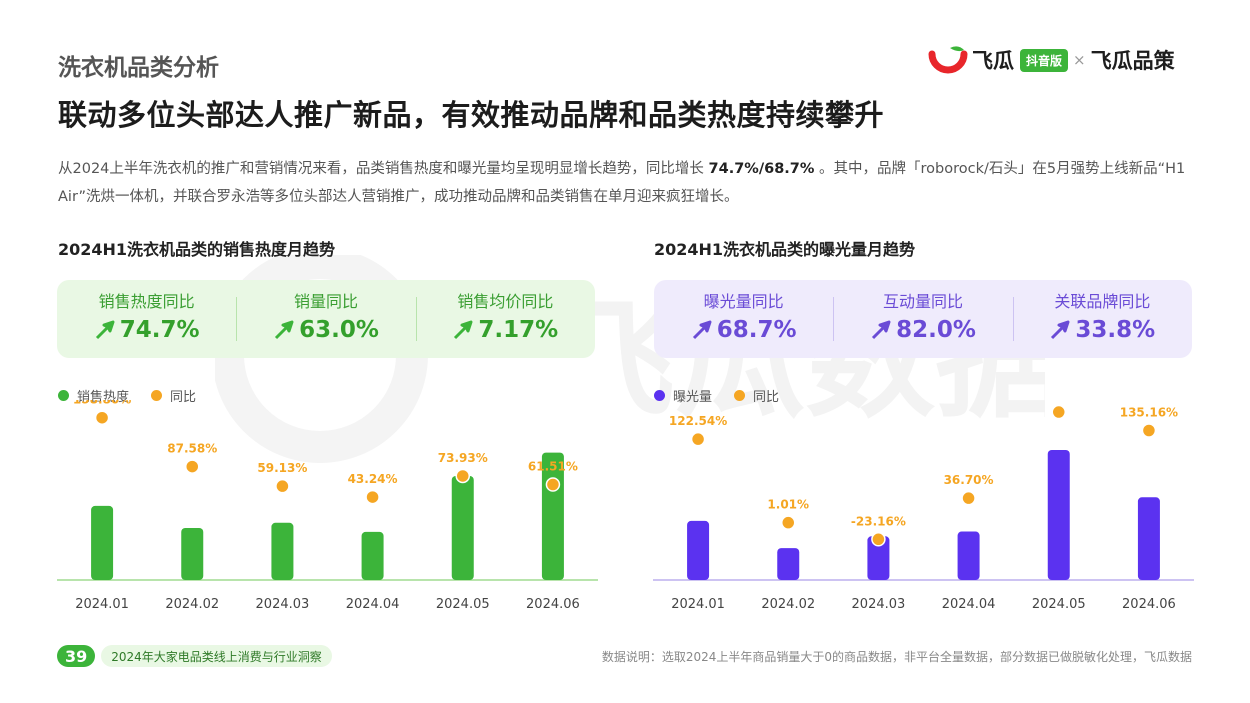 Image resolution: width=1250 pixels, height=703 pixels. I want to click on yoy-label: 122.54%, so click(698, 421).